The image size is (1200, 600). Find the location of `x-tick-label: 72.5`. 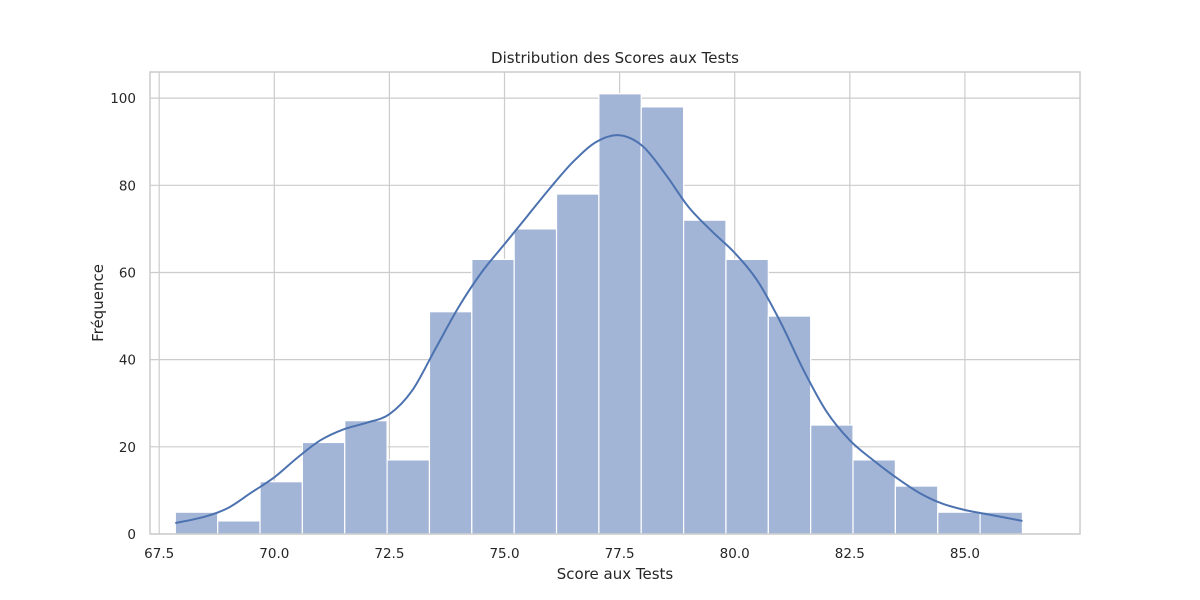

x-tick-label: 72.5 is located at coordinates (389, 554).